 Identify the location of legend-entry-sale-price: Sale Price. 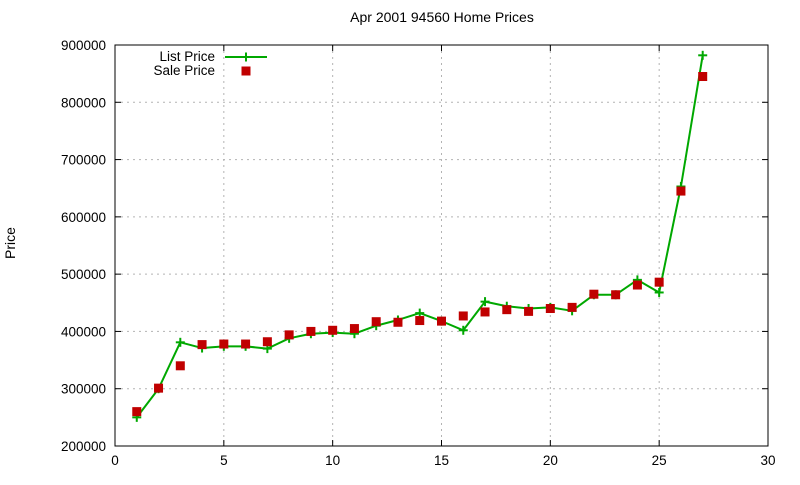
(202, 70).